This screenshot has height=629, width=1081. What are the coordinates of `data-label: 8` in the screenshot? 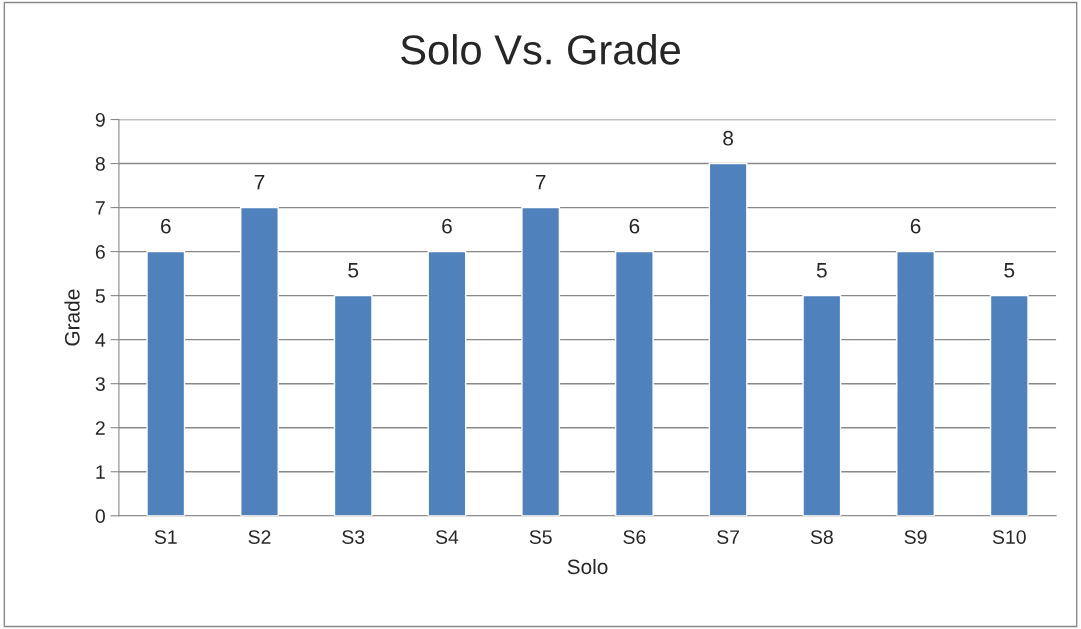 It's located at (728, 138).